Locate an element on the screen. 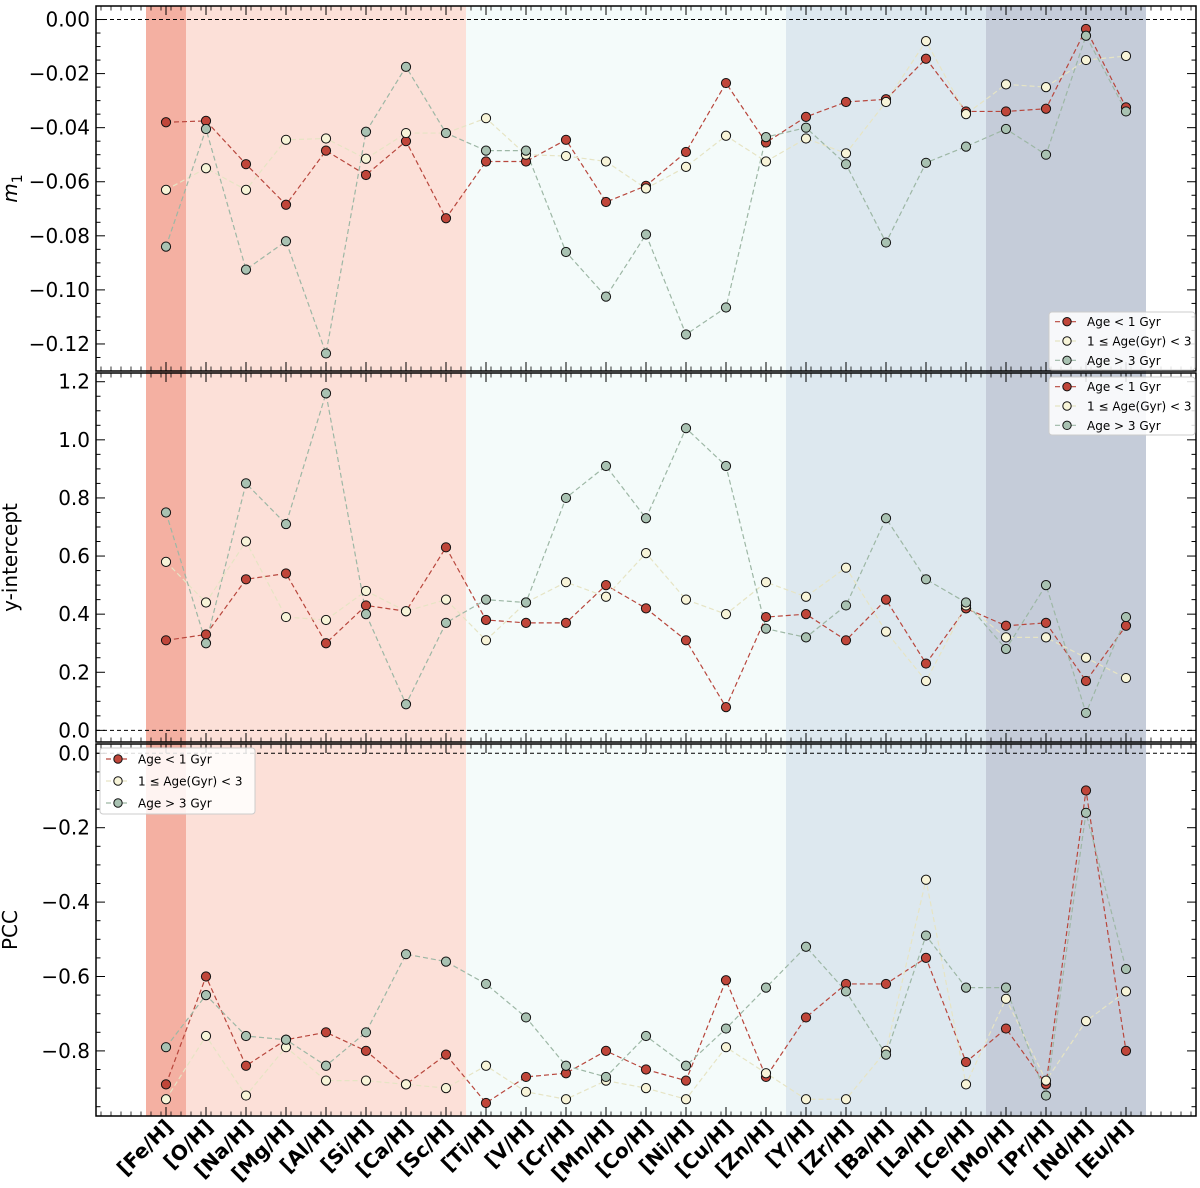 This screenshot has width=1200, height=1188. y-tick-label: 0.0 is located at coordinates (74, 753).